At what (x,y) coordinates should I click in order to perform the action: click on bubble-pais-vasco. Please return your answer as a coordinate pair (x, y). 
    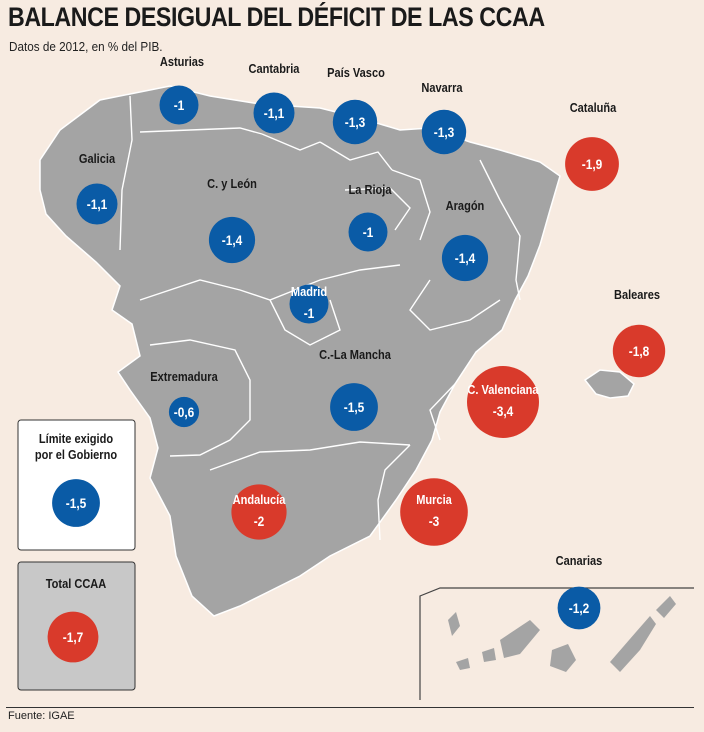
    Looking at the image, I should click on (355, 122).